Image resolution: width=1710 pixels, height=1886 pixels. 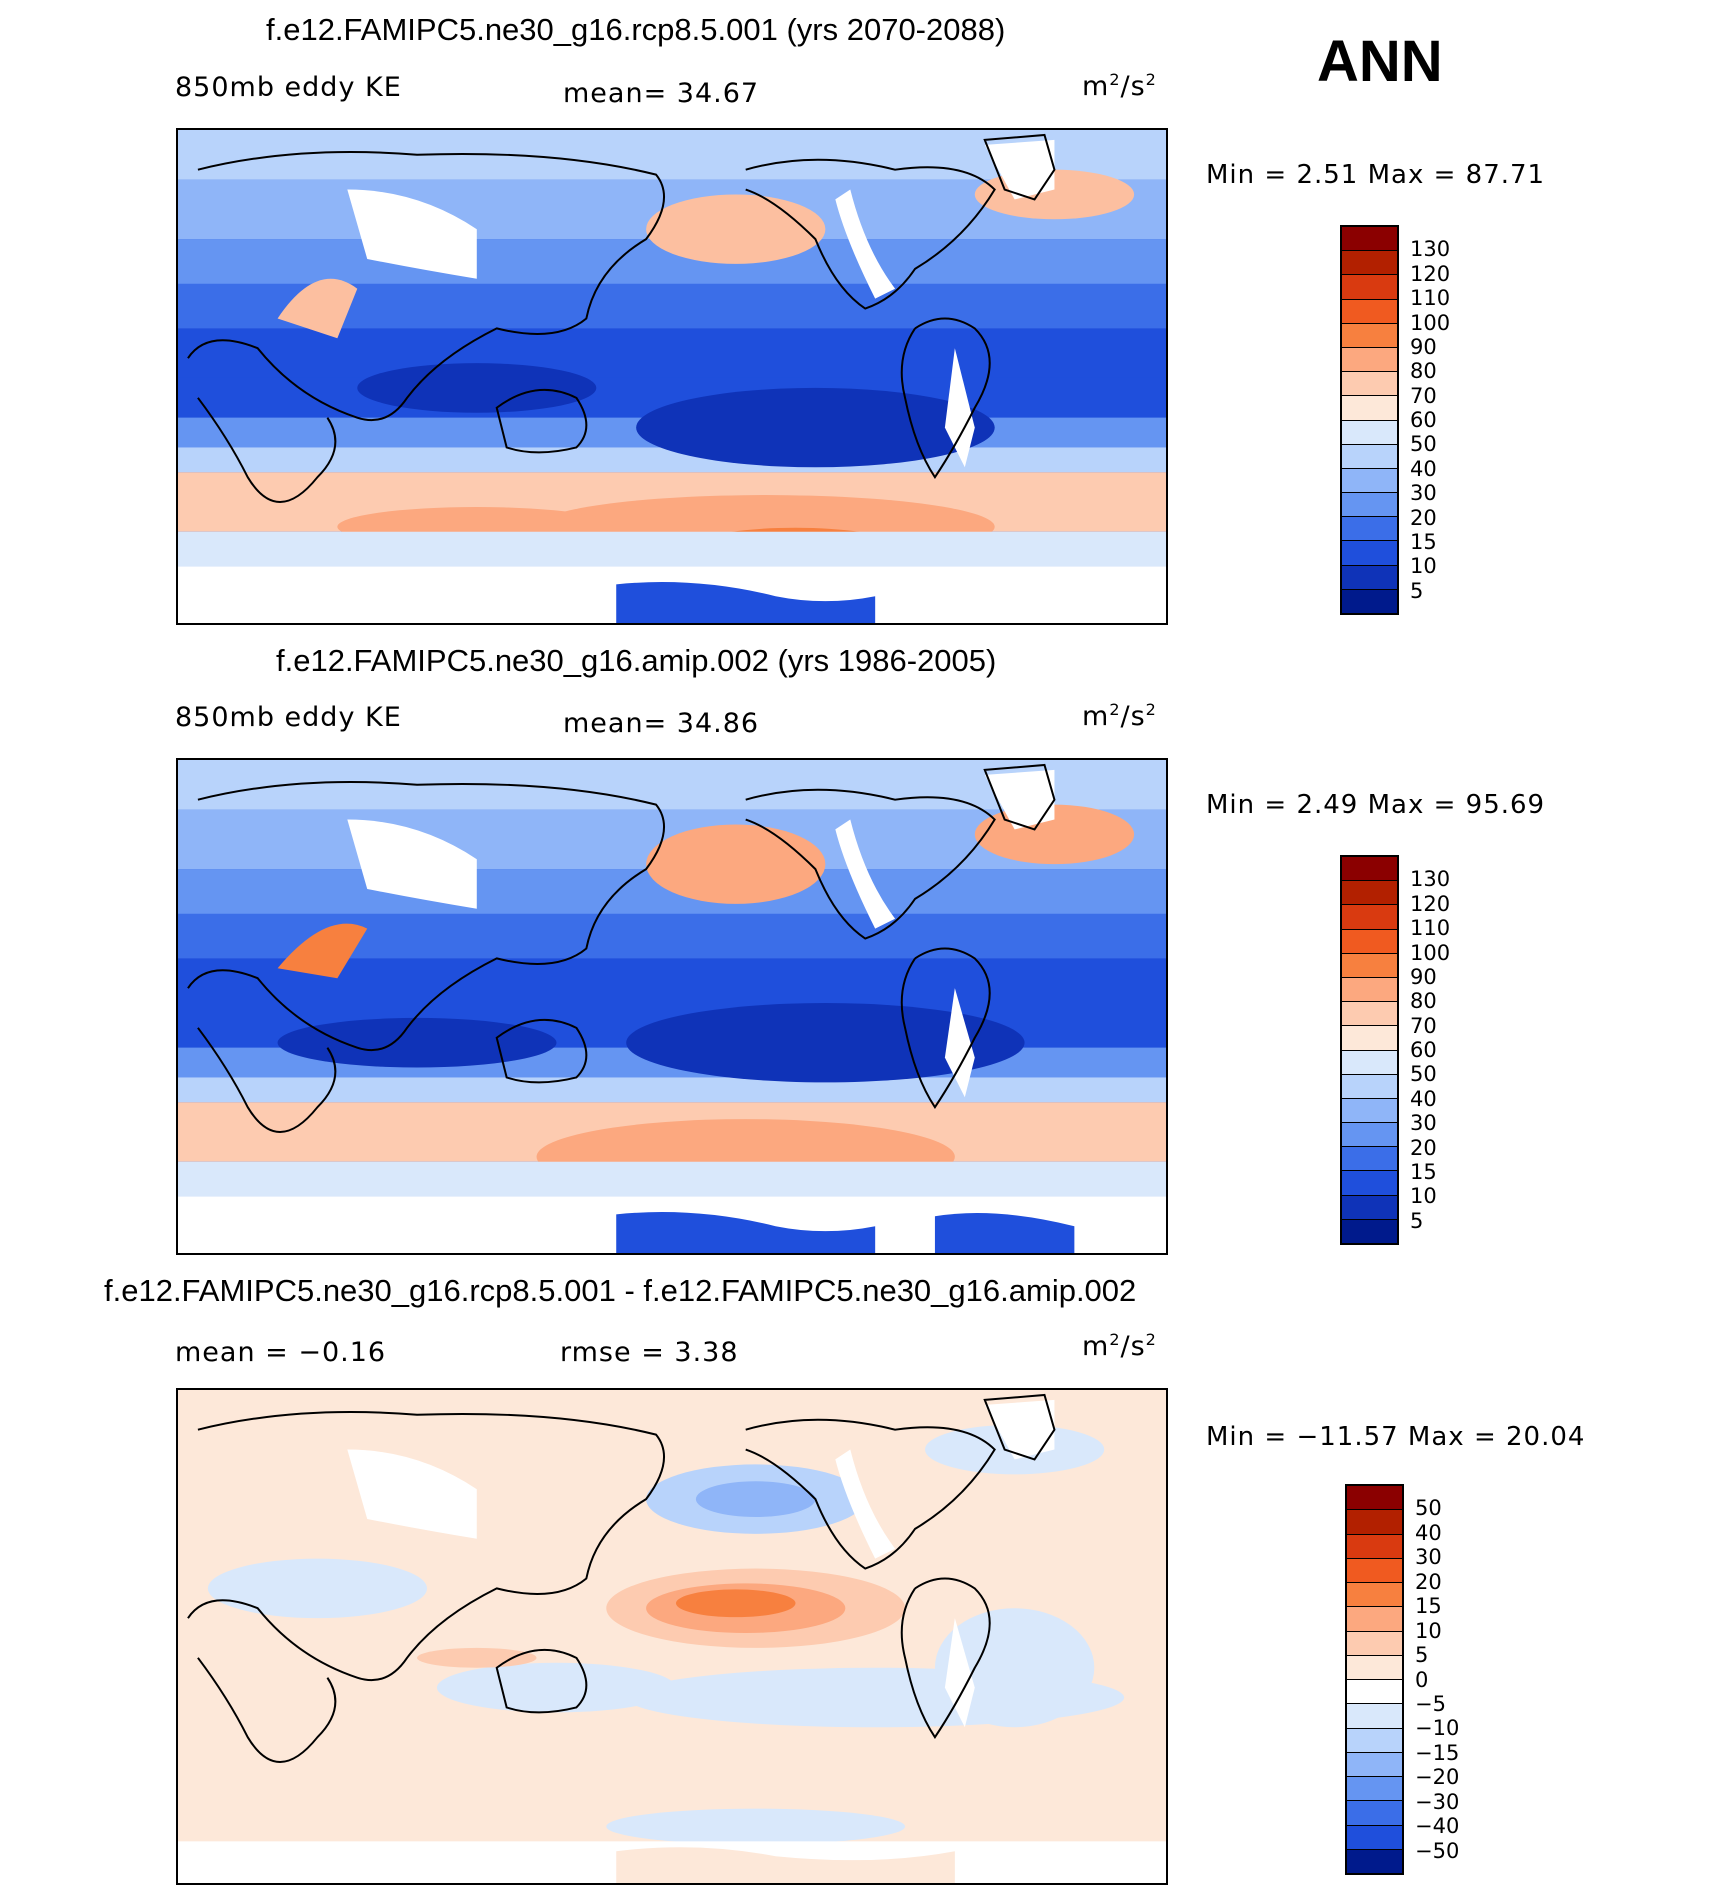 I want to click on colorbar-tick-label: −30, so click(x=1437, y=1801).